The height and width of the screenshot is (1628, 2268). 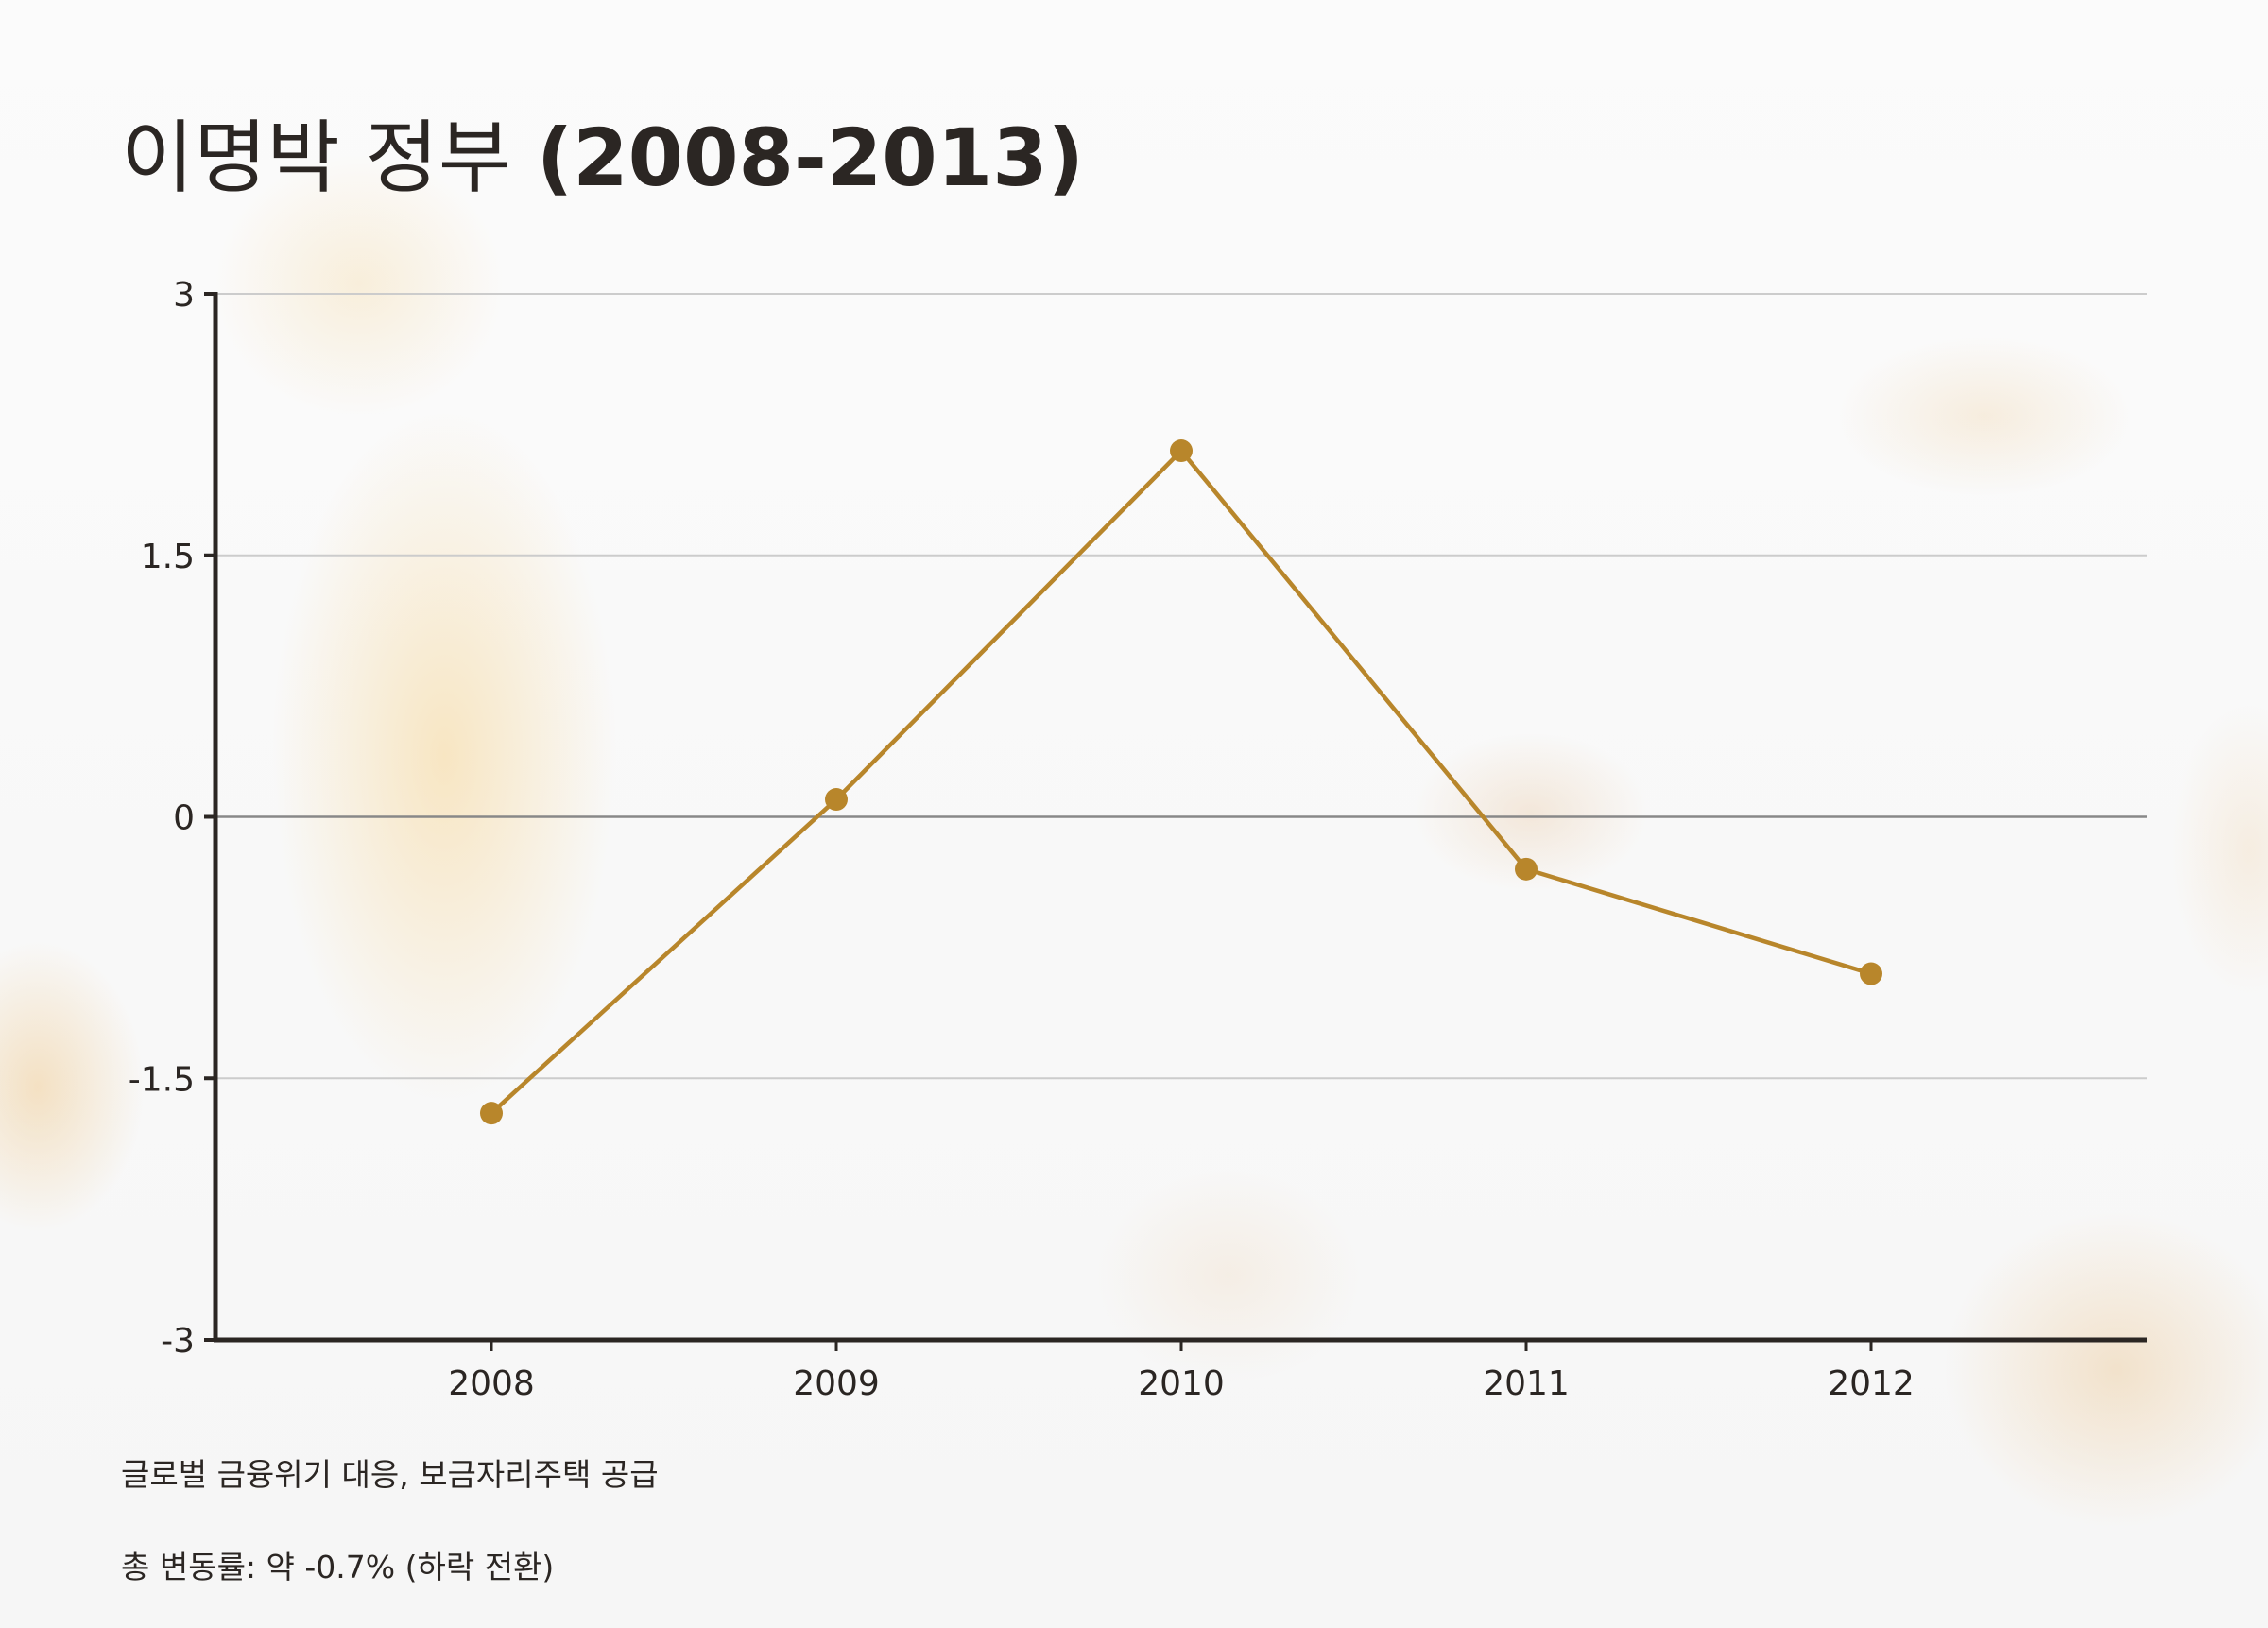 I want to click on chart-title-years: (2008-2013), so click(x=810, y=157).